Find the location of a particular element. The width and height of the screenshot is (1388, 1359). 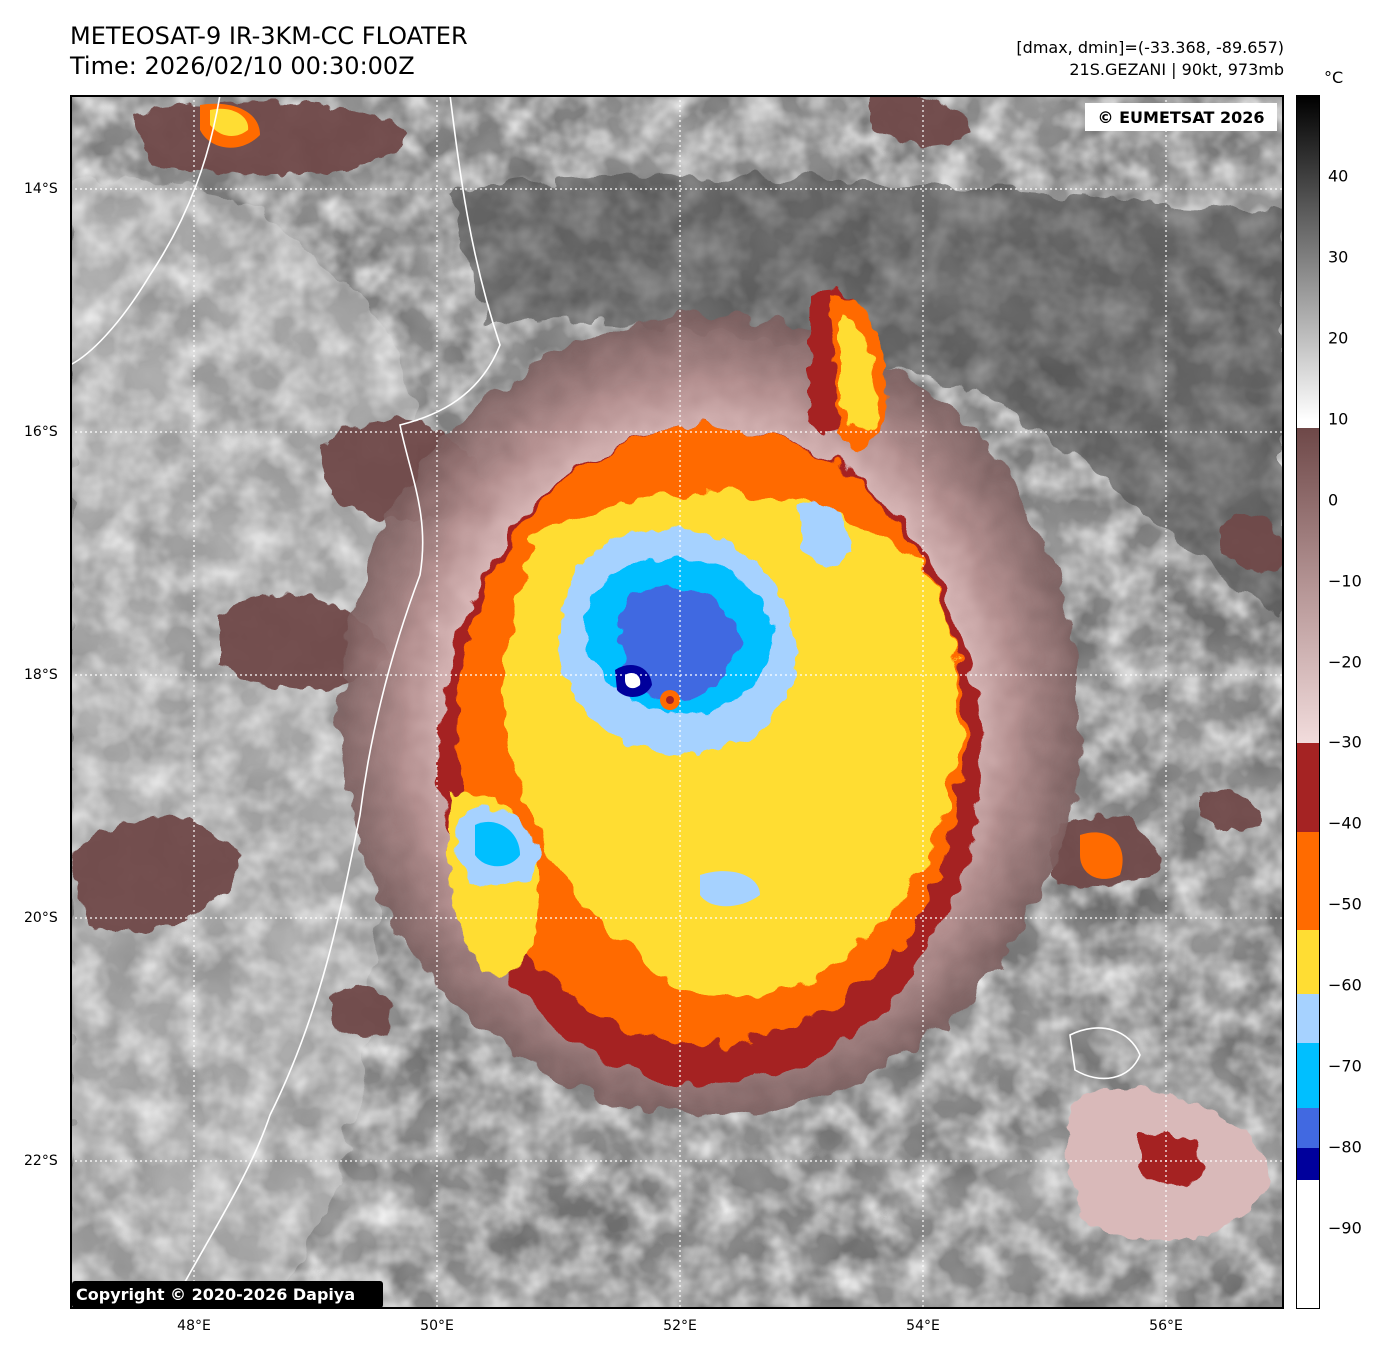

colorbar is located at coordinates (1308, 702).